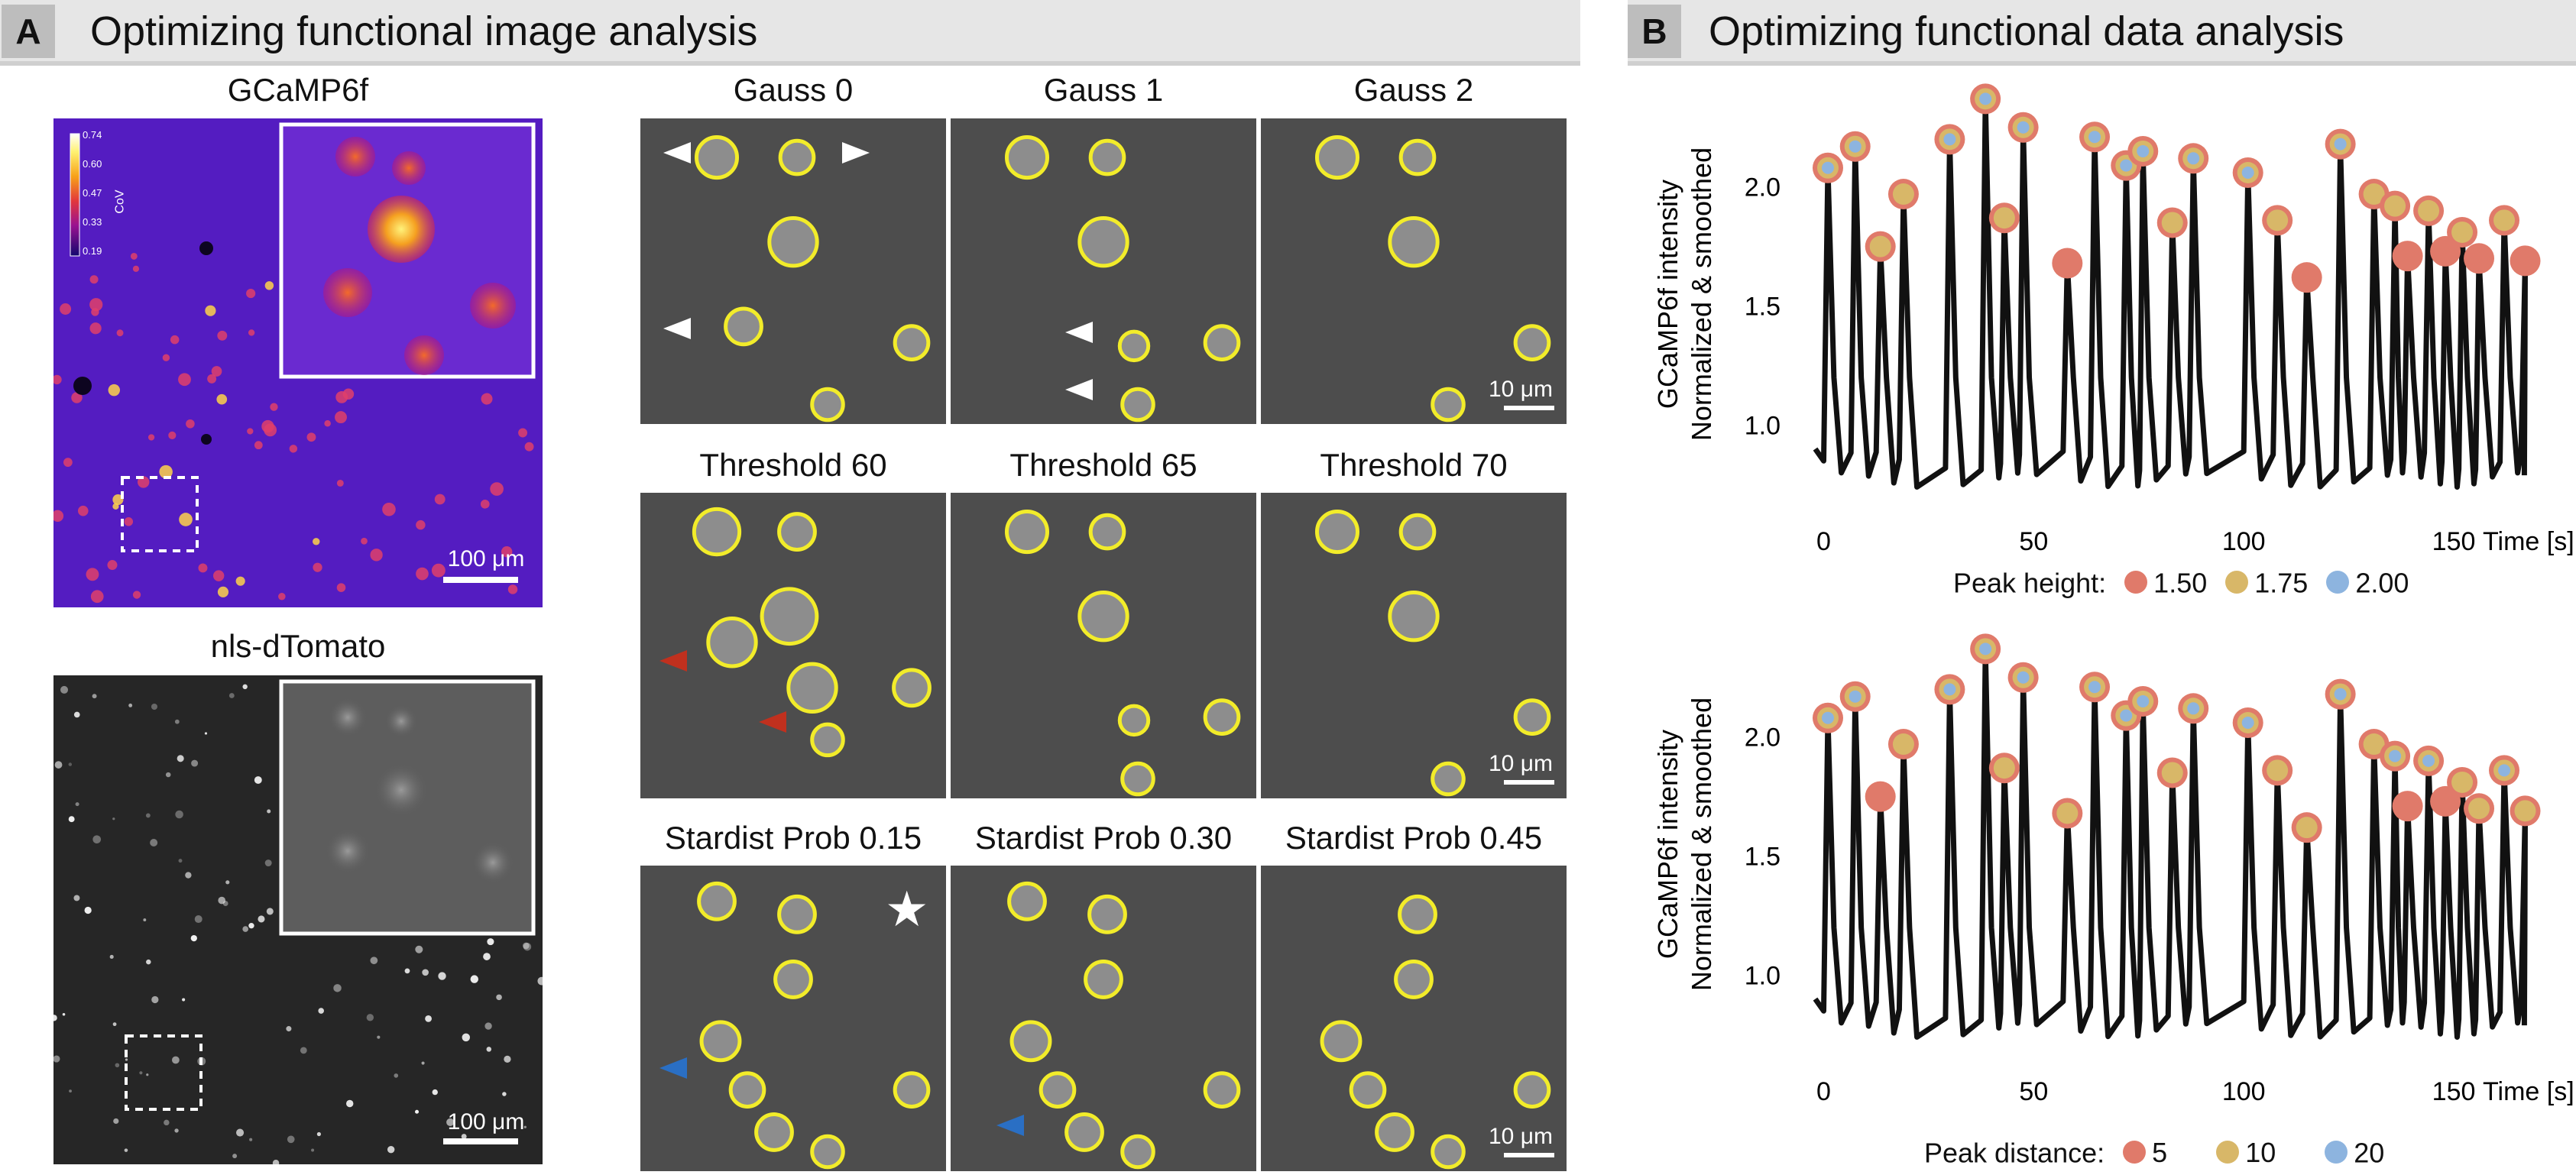  Describe the element at coordinates (2260, 1153) in the screenshot. I see `legend-label: 10` at that location.